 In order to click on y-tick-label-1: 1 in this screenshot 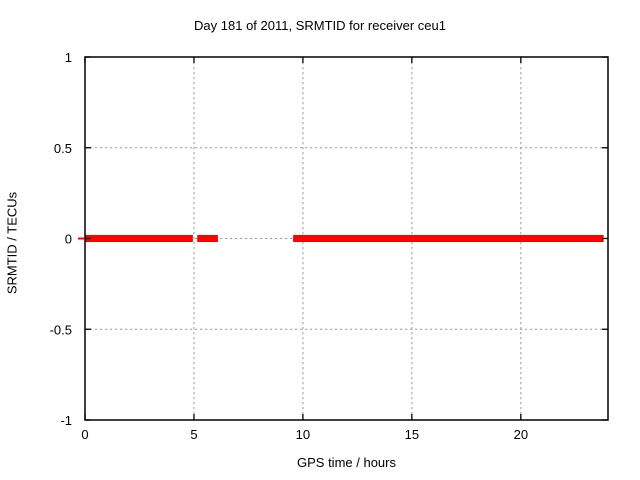, I will do `click(68, 57)`.